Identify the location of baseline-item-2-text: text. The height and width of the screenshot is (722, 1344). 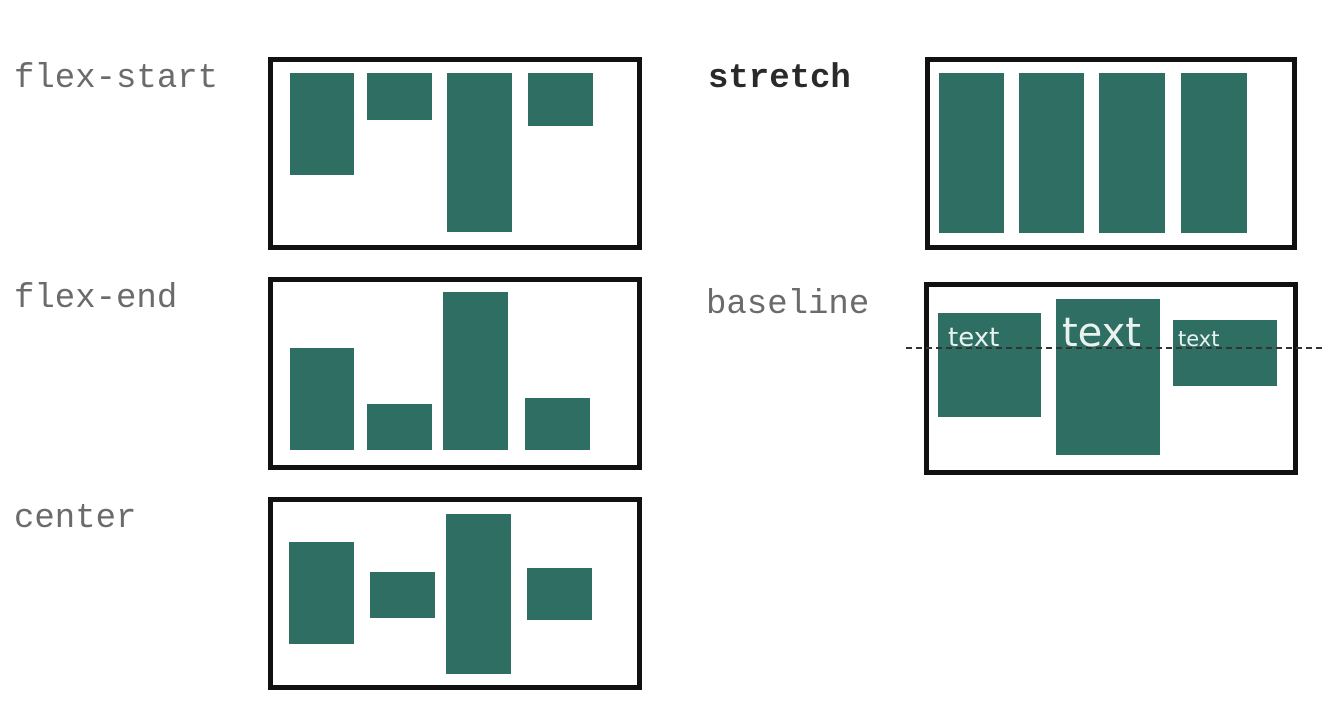
(1101, 333).